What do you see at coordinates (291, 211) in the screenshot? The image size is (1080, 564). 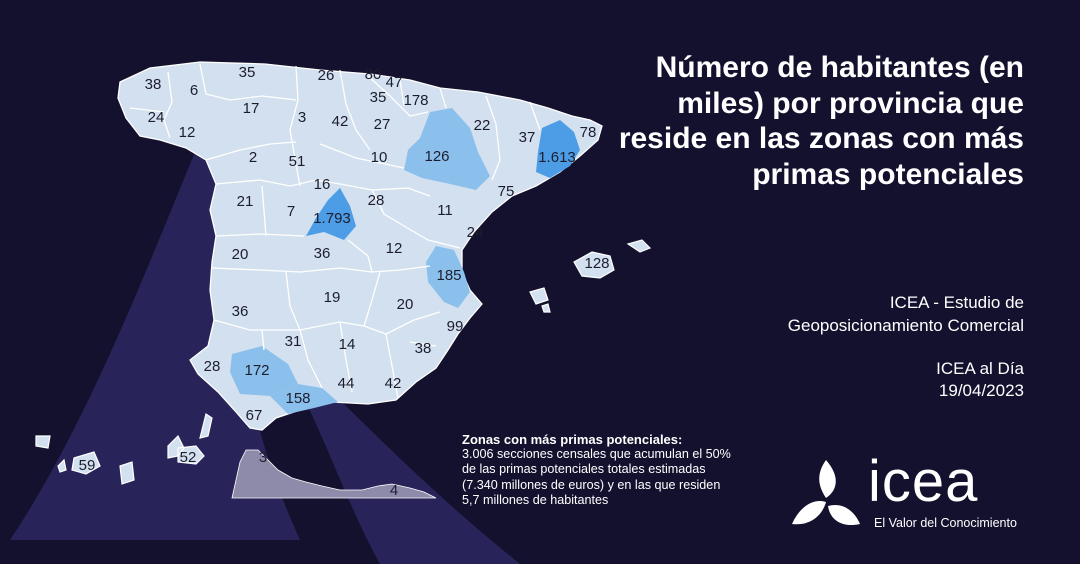 I see `label-avila: 7` at bounding box center [291, 211].